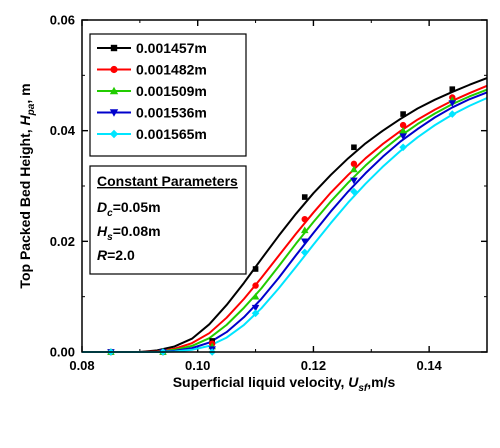 Image resolution: width=500 pixels, height=448 pixels. I want to click on param-2: Hs=0.08m, so click(129, 233).